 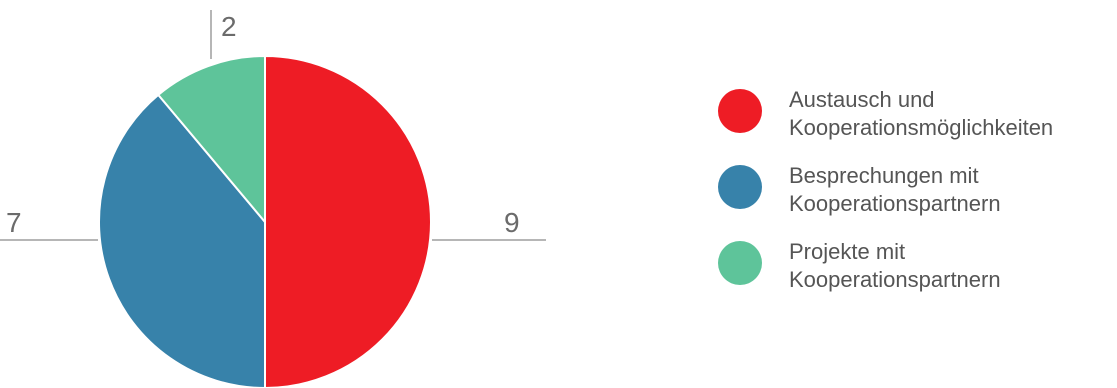 I want to click on legend-item-projekte: Projekte mit Kooperationspartnern, so click(x=915, y=266).